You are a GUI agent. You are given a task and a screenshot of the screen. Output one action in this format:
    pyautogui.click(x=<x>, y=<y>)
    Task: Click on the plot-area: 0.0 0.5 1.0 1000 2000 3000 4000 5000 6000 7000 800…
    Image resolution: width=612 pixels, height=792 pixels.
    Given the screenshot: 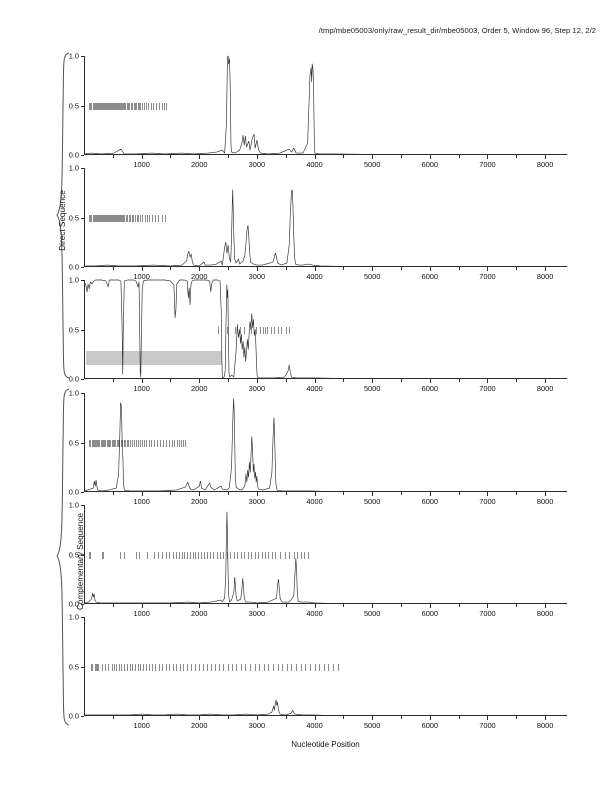 What is the action you would take?
    pyautogui.click(x=318, y=110)
    